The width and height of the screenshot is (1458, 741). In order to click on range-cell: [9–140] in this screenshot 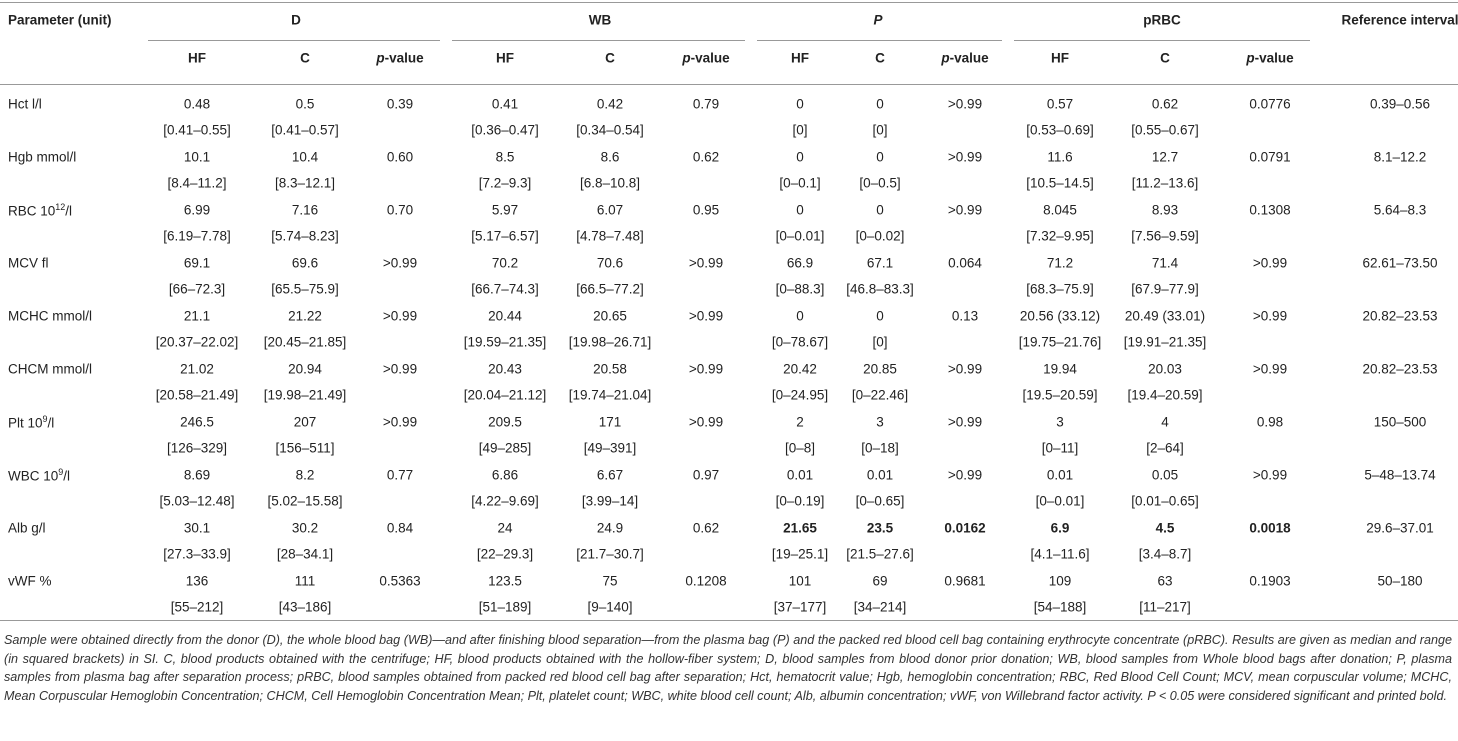, I will do `click(610, 606)`.